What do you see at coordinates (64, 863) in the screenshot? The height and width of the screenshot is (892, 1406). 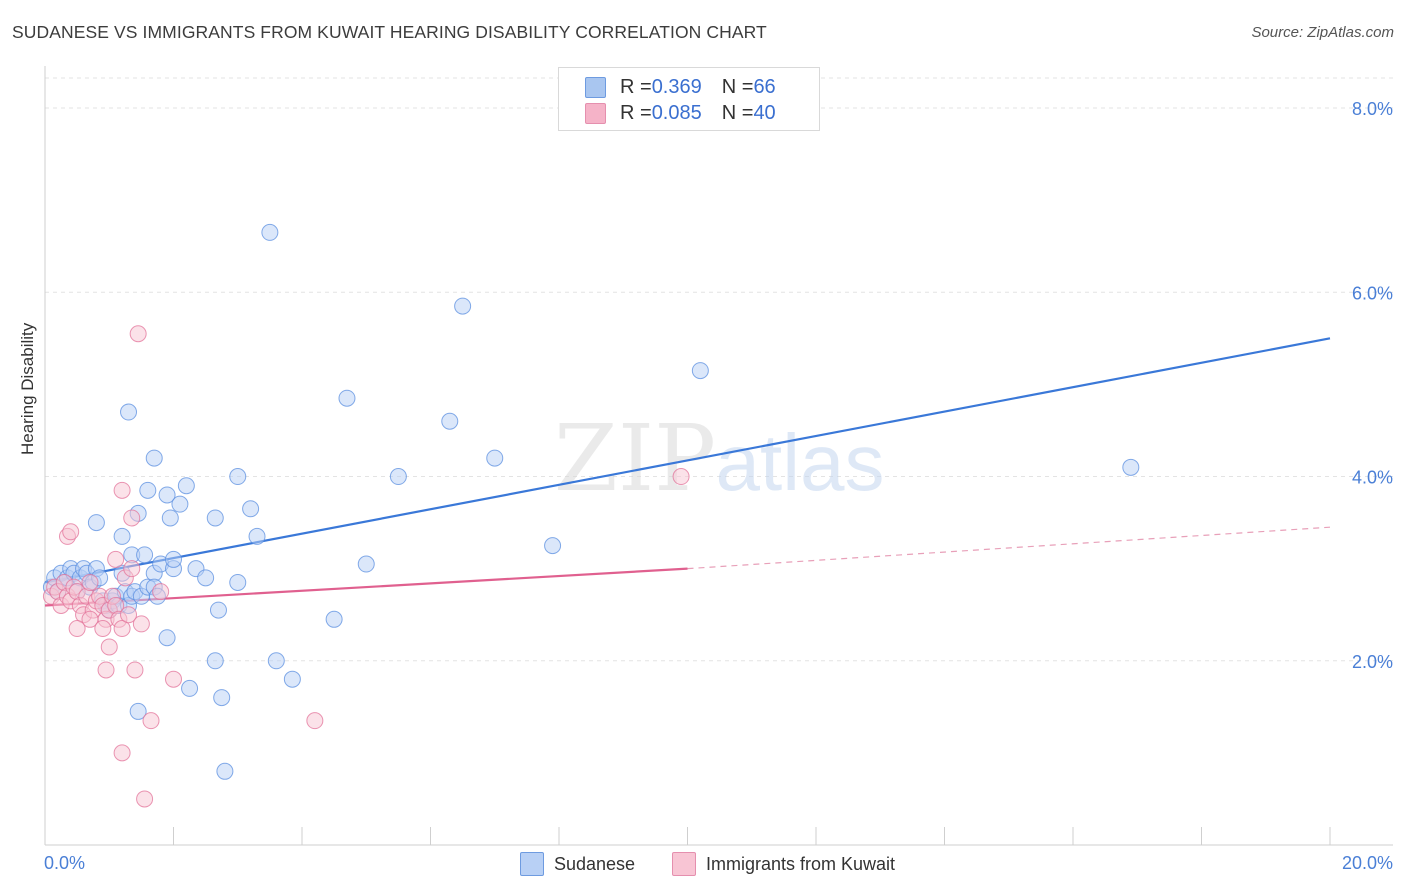 I see `x-tick-label-min: 0.0%` at bounding box center [64, 863].